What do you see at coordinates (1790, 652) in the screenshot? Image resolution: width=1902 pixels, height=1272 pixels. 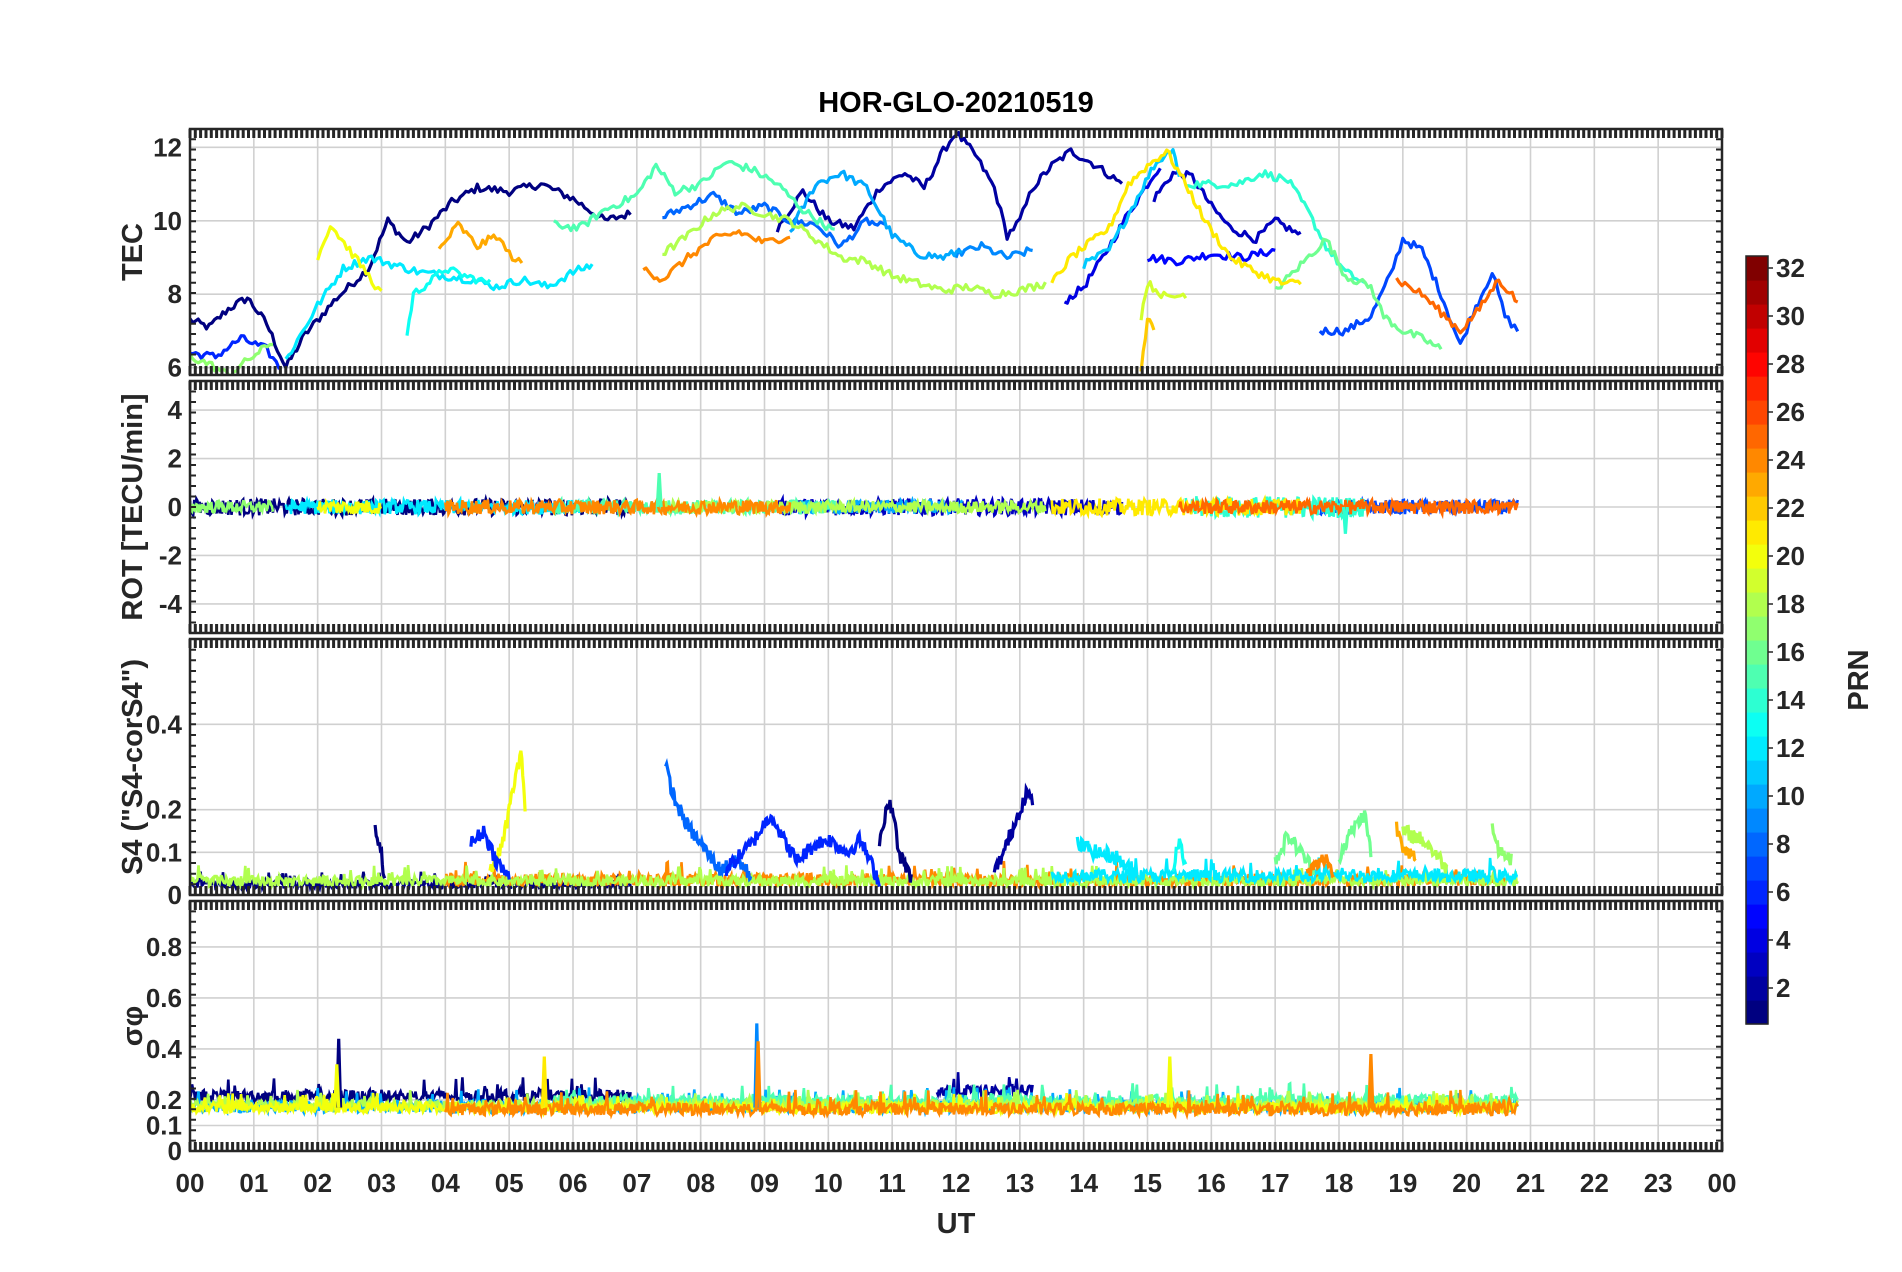 I see `colorbar-tick-label: 16` at bounding box center [1790, 652].